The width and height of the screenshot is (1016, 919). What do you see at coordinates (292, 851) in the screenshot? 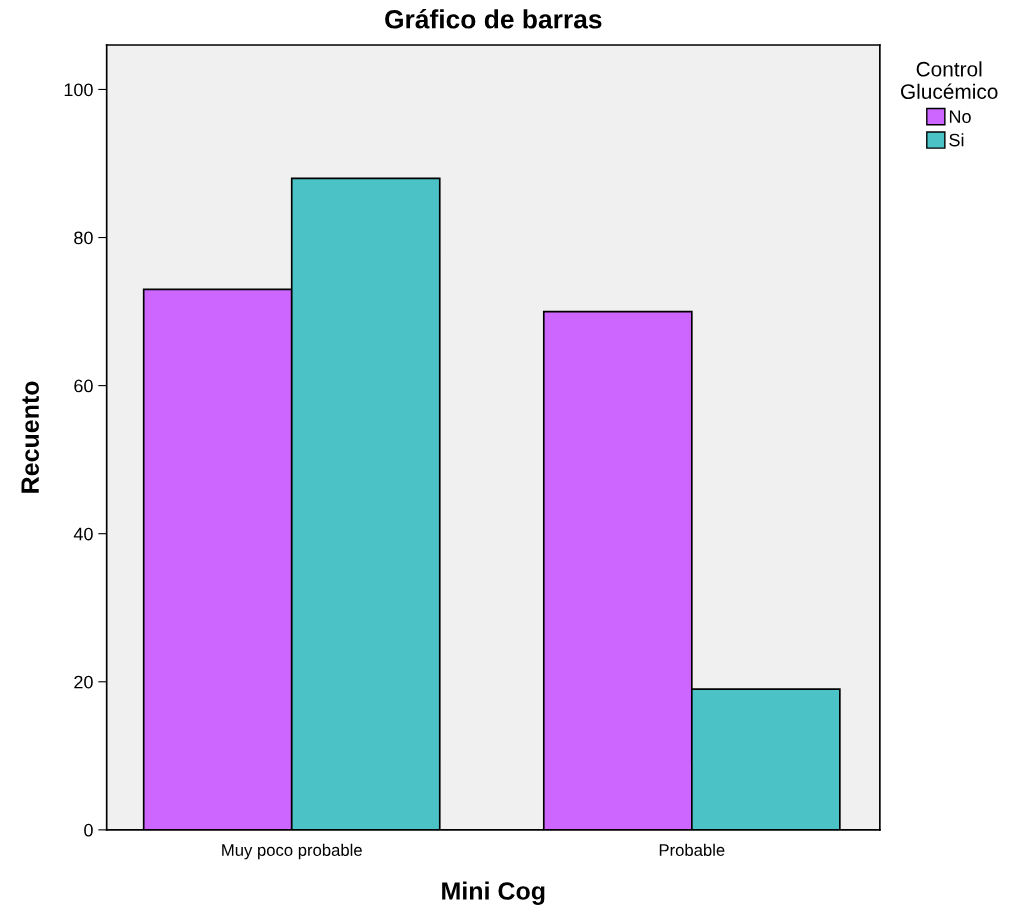
I see `x-tick-label: Muy poco probable` at bounding box center [292, 851].